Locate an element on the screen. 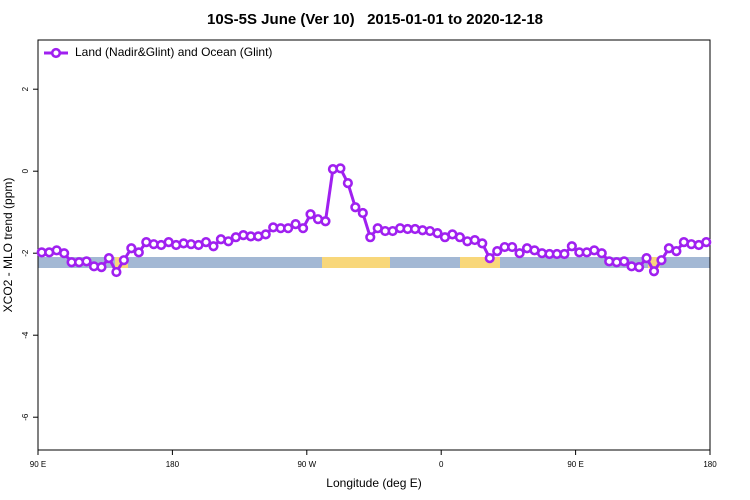 This screenshot has height=500, width=750. y-tick-label: 0 is located at coordinates (25, 170).